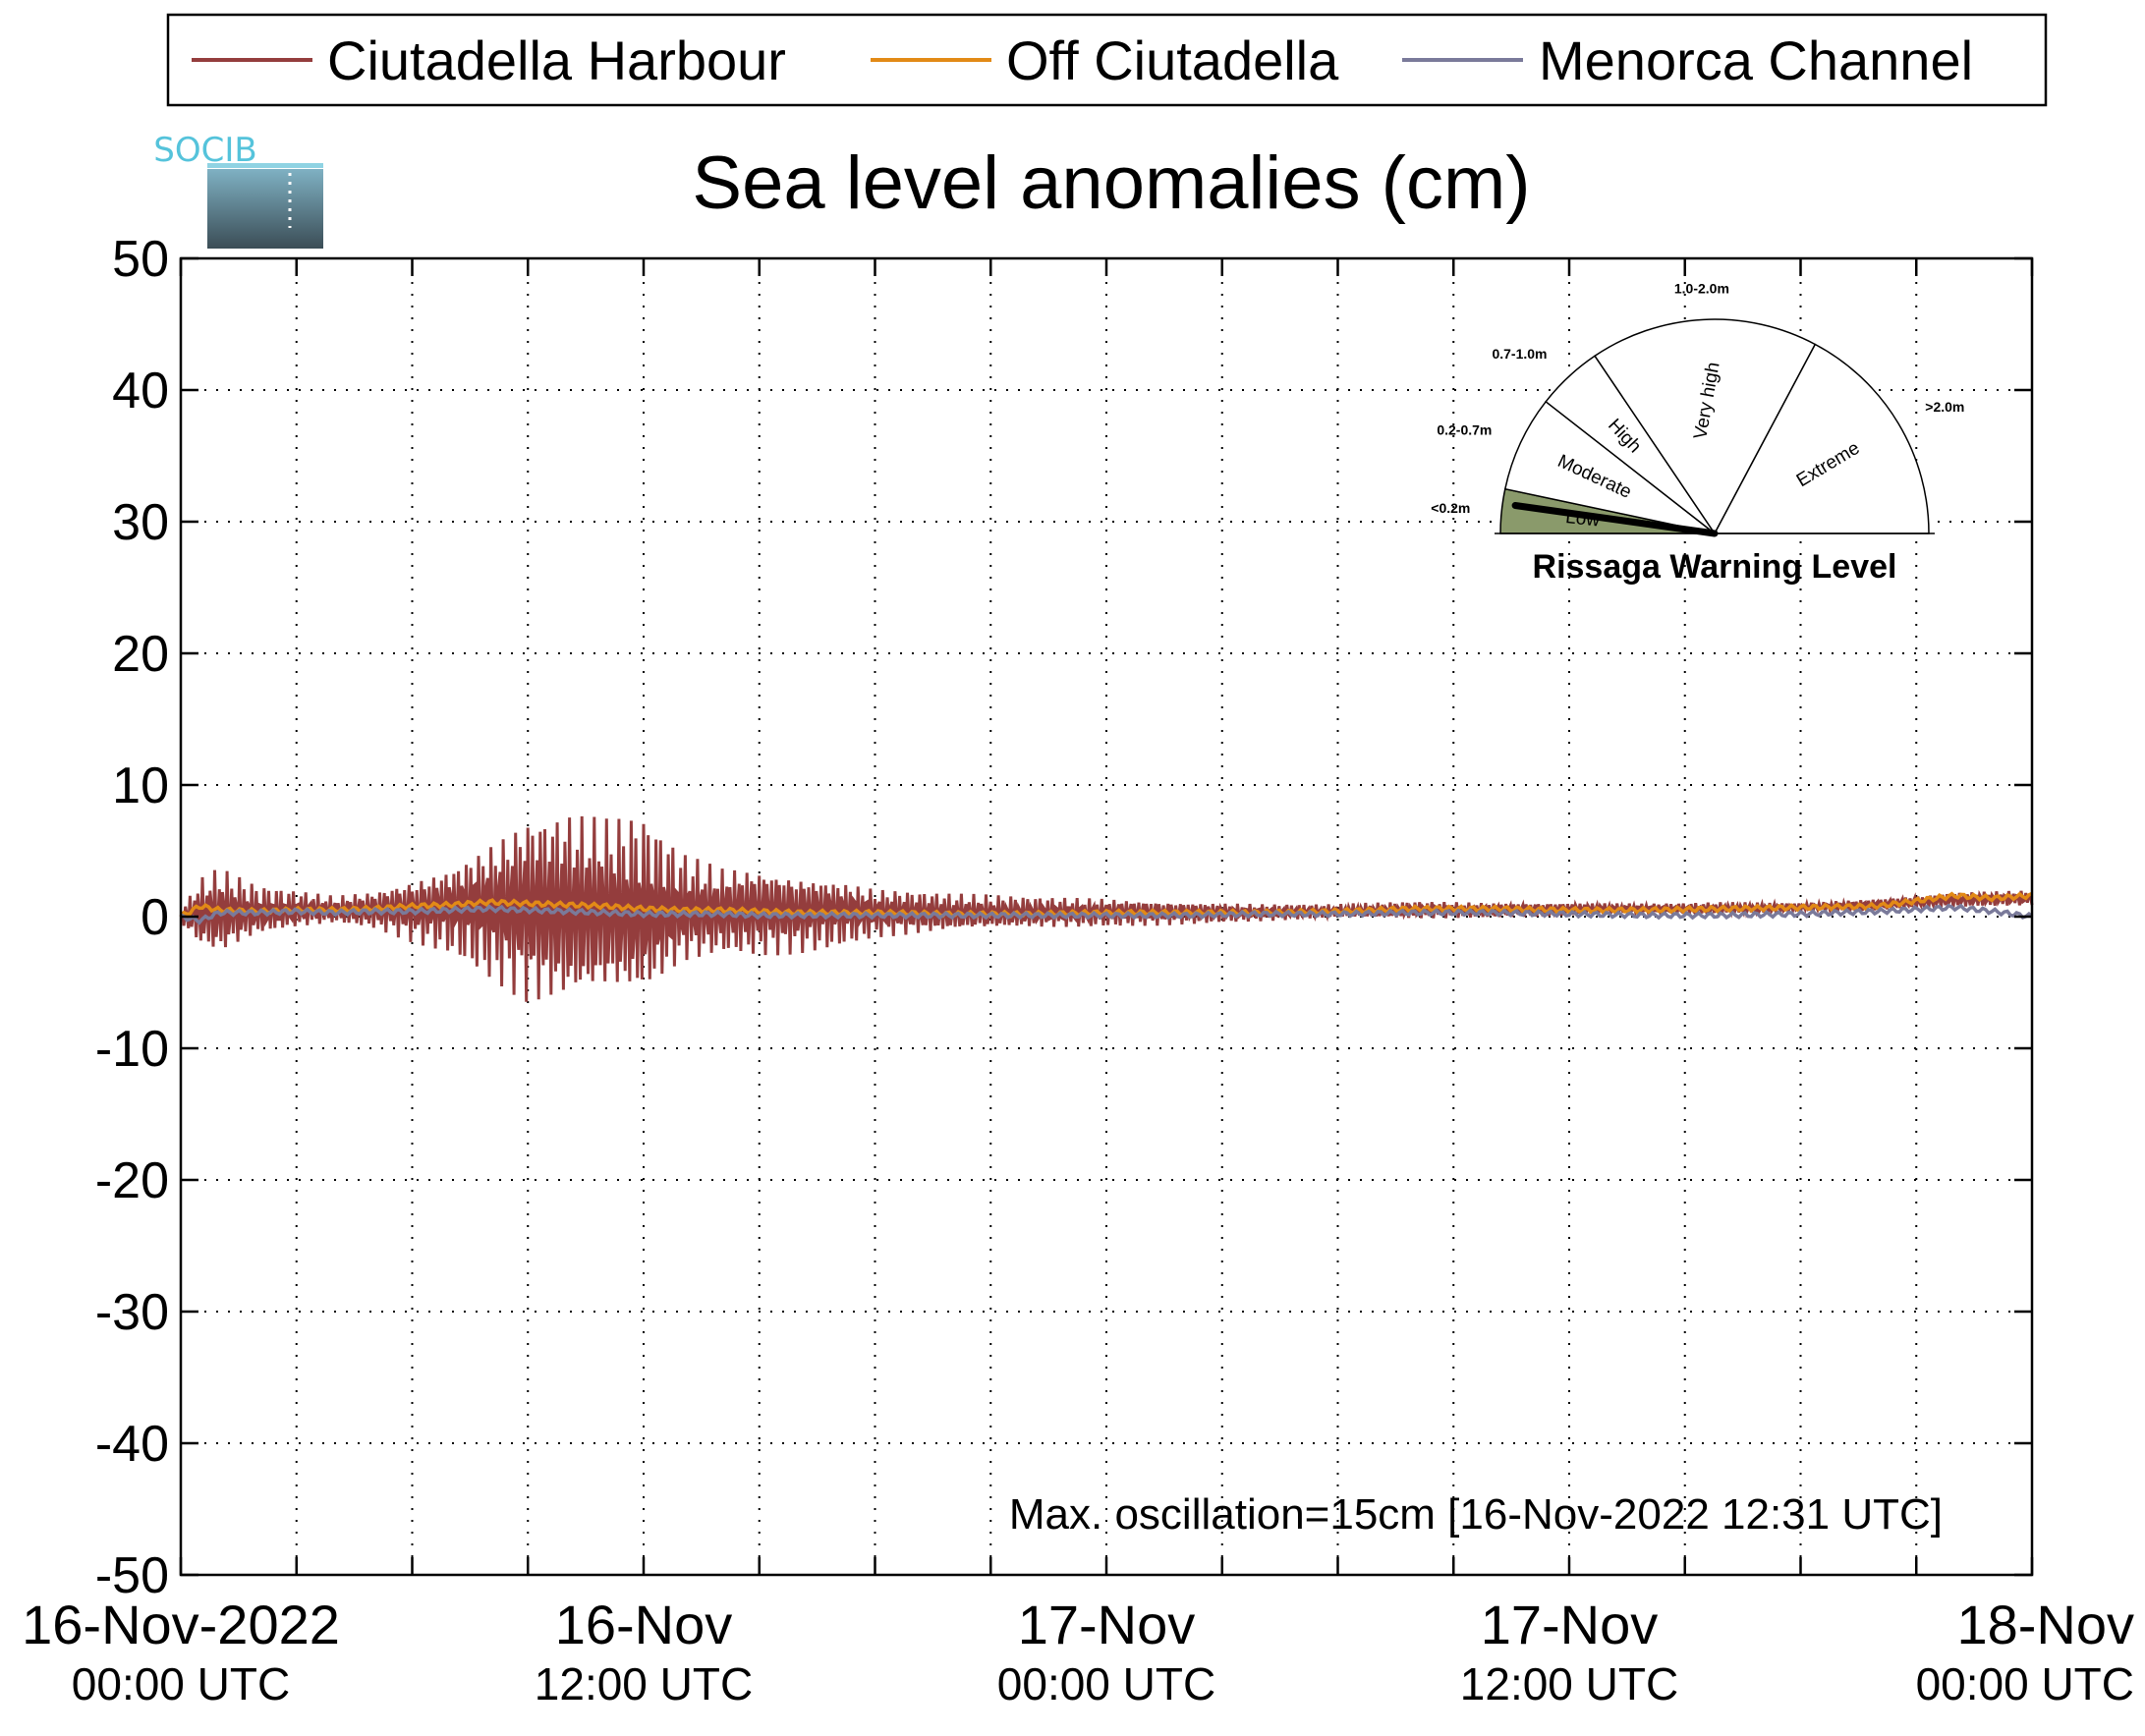 This screenshot has width=2145, height=1736. Describe the element at coordinates (140, 259) in the screenshot. I see `y-tick-label: 50` at that location.